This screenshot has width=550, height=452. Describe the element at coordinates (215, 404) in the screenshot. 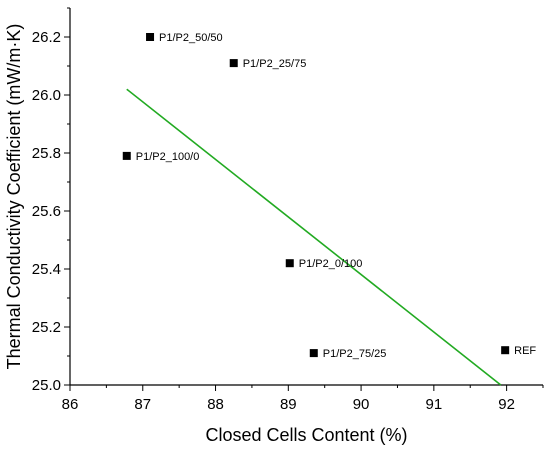

I see `x-tick-label: 88` at that location.